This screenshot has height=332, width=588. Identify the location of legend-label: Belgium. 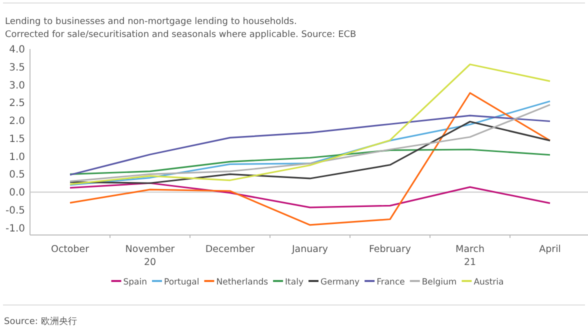
(439, 283).